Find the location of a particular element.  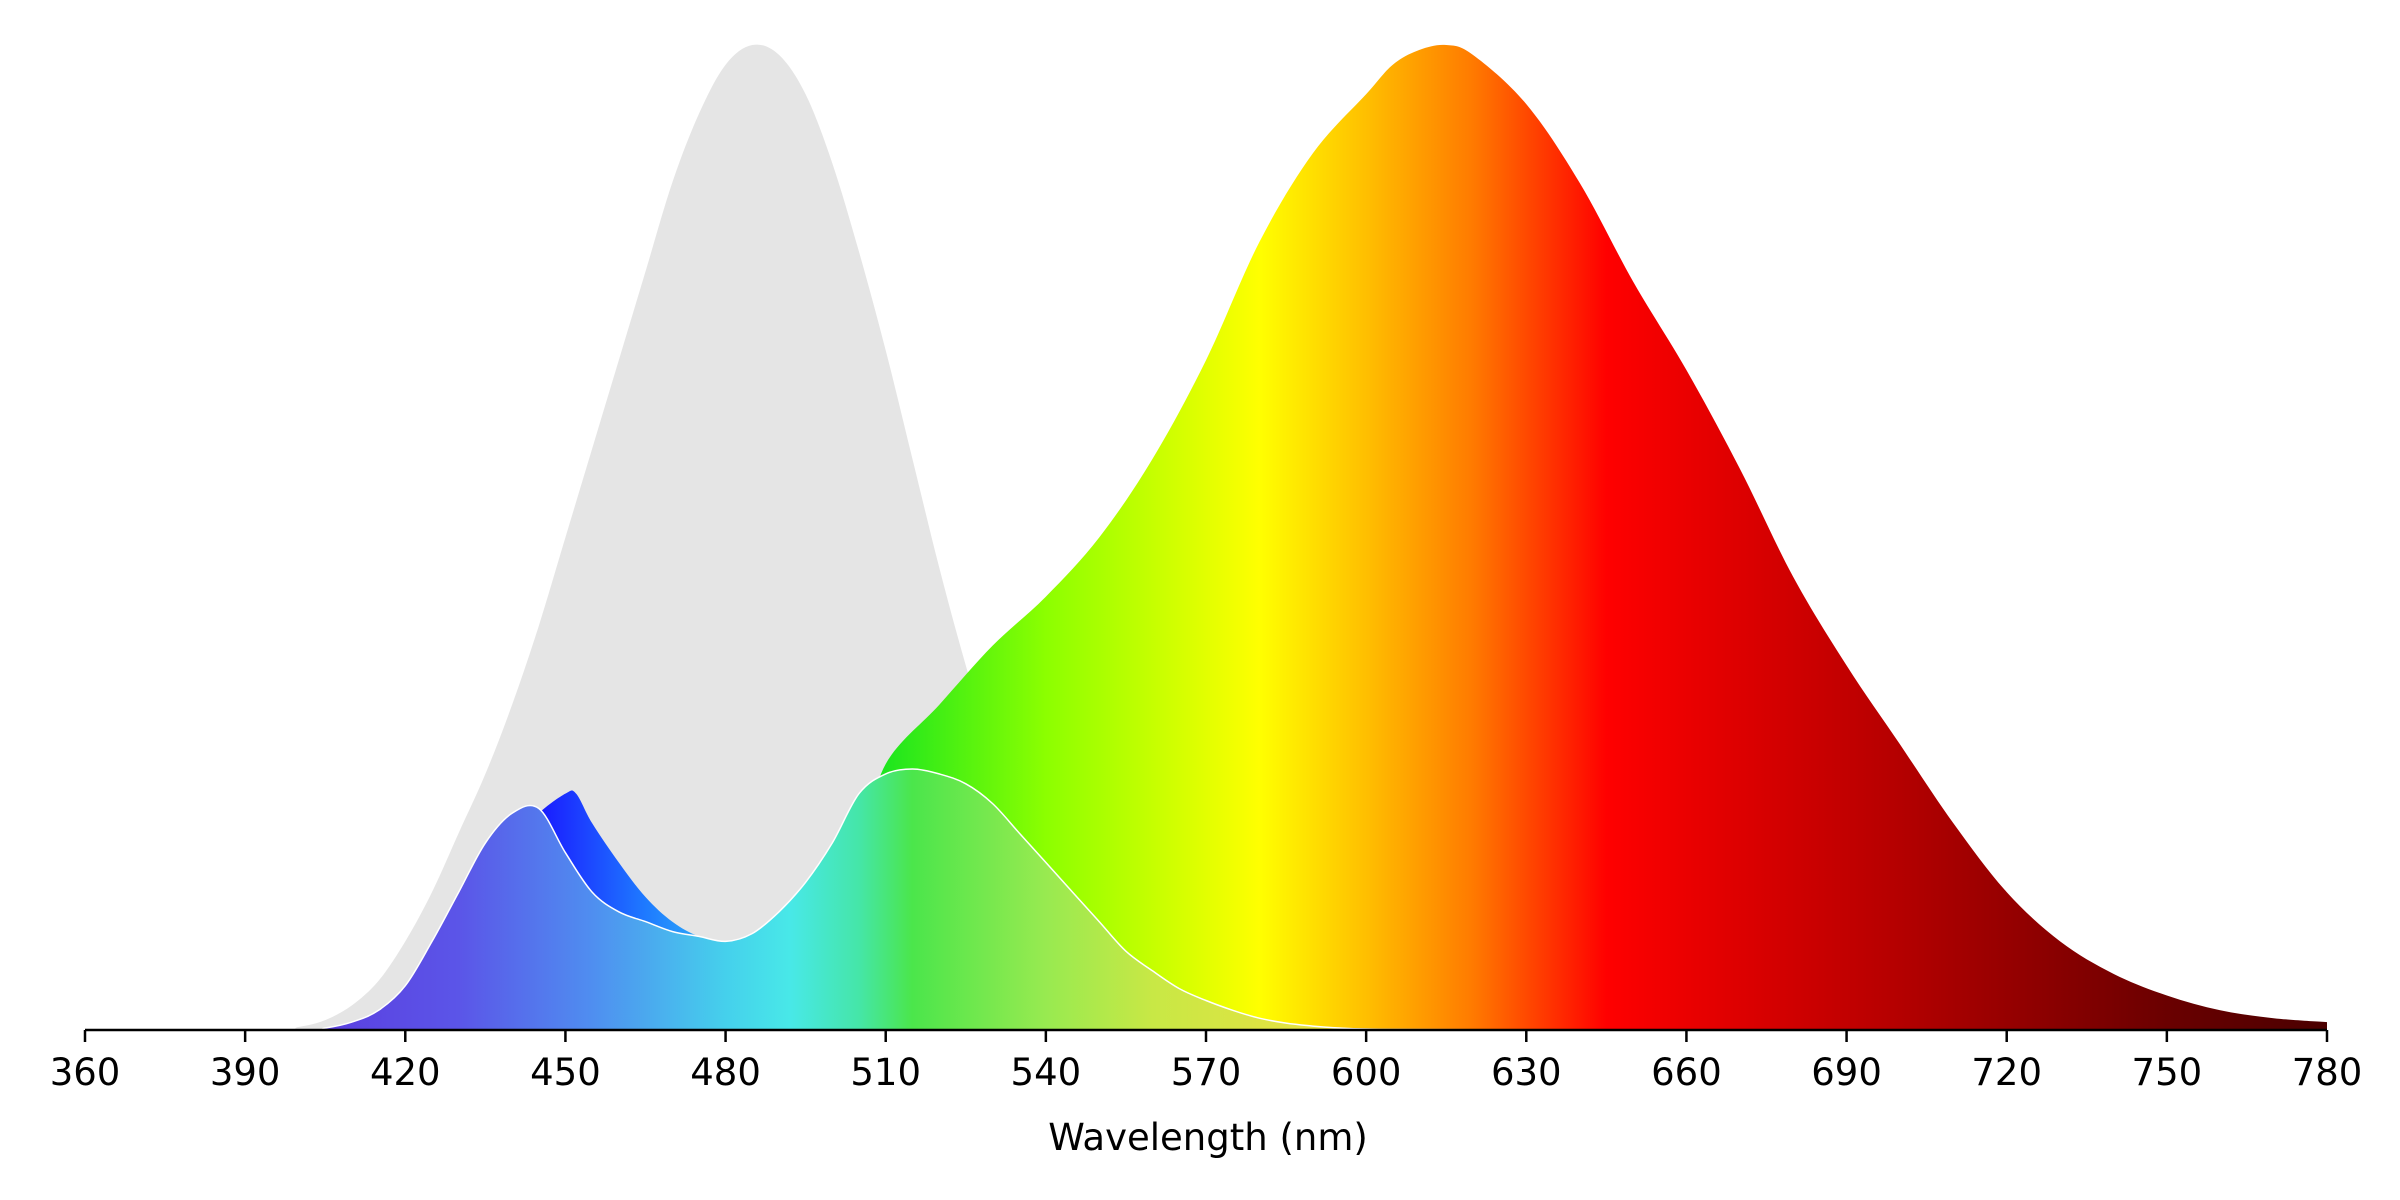

x-tick-label: 450 is located at coordinates (565, 1072).